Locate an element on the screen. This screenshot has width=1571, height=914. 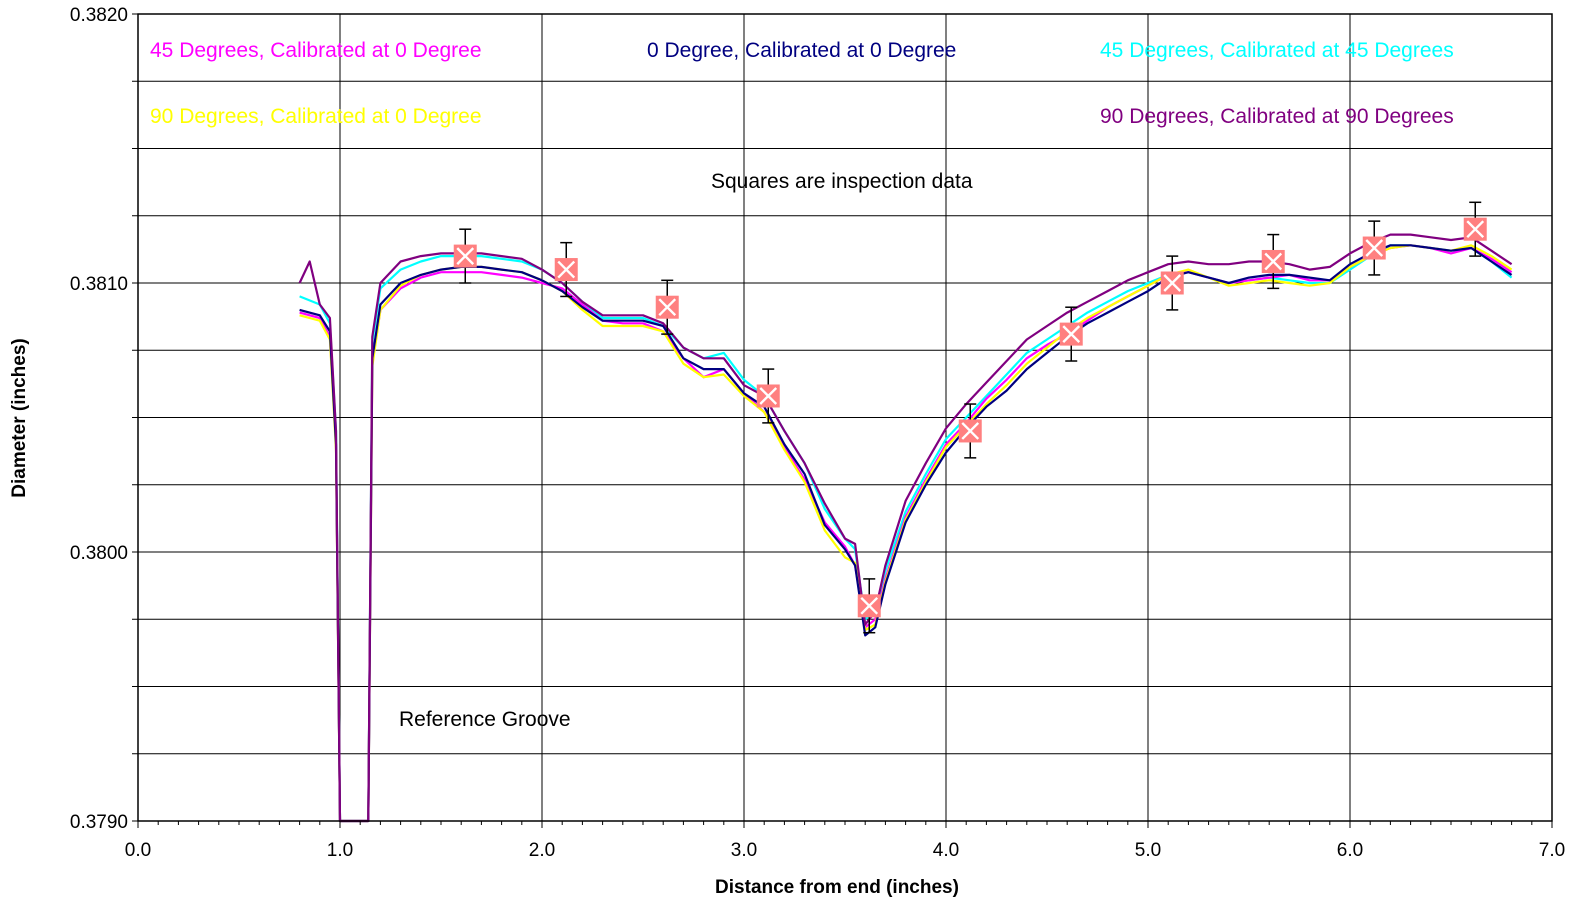
legend-entry-90-cal-90: 90 Degrees, Calibrated at 90 Degrees is located at coordinates (1277, 116).